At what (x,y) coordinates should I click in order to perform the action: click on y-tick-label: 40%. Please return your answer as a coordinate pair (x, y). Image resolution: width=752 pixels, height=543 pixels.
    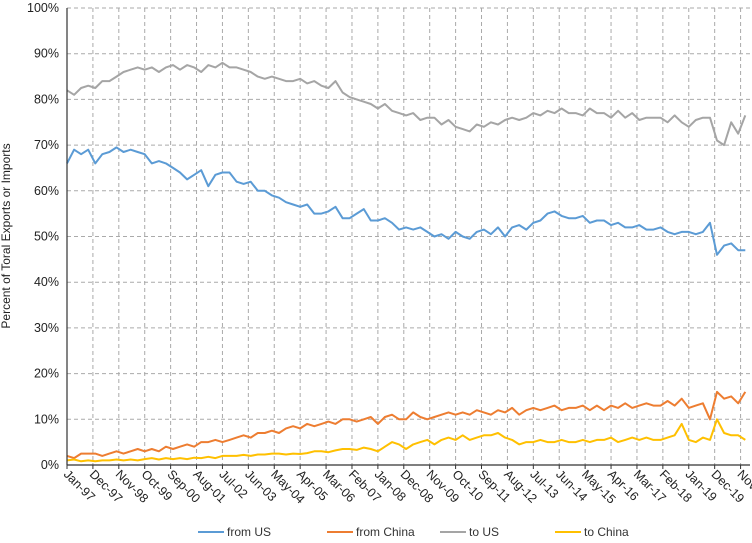
    Looking at the image, I should click on (46, 282).